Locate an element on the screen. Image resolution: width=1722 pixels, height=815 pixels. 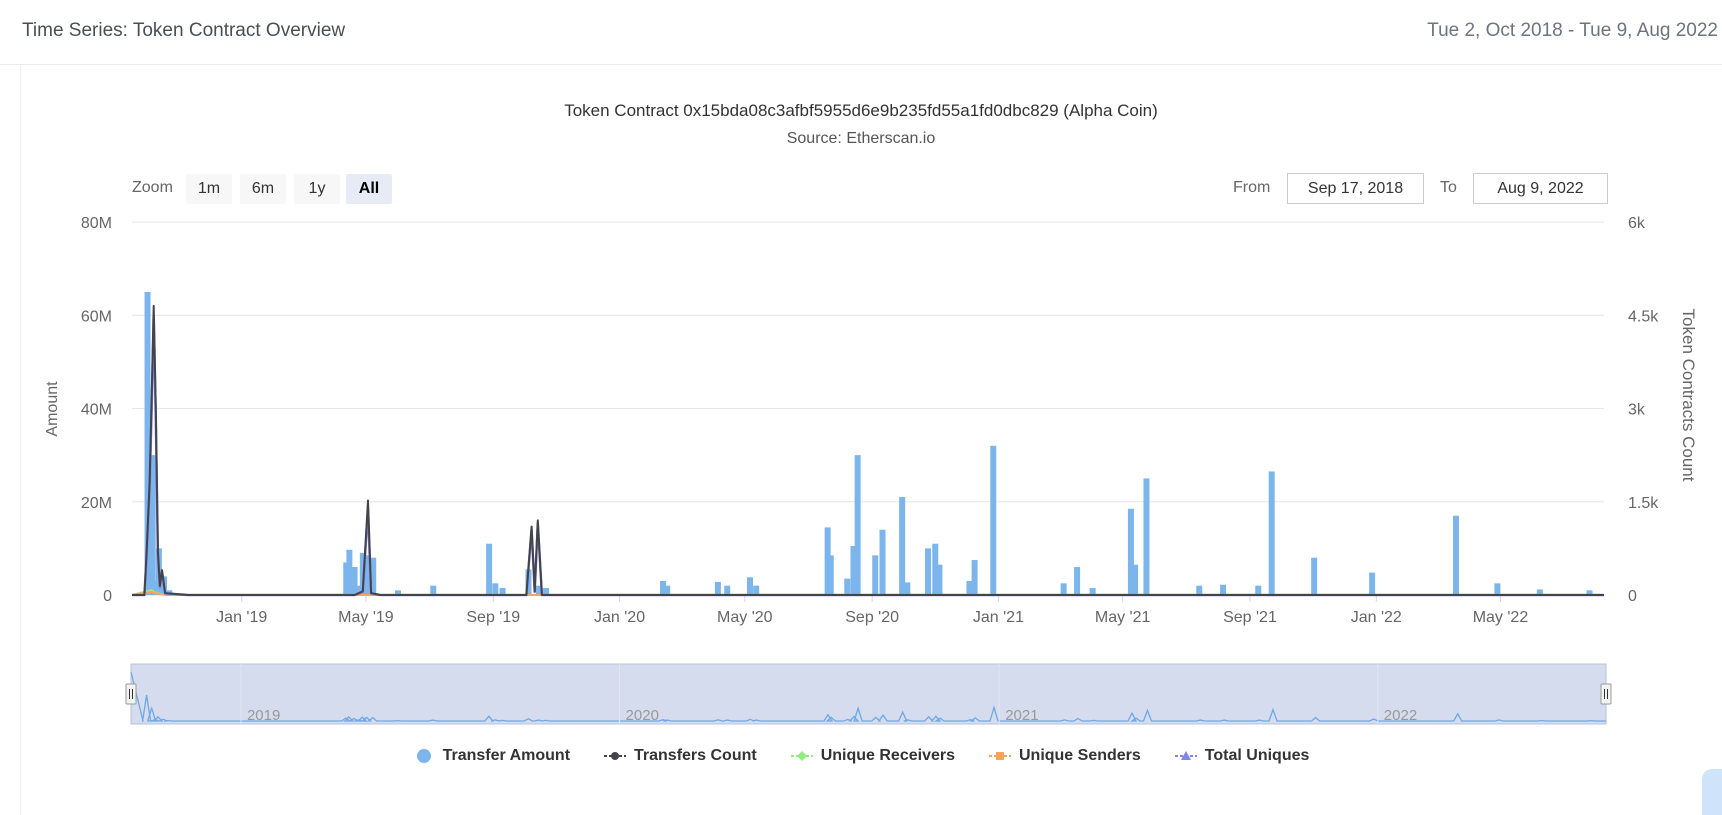
legend-label: Total Uniques is located at coordinates (1257, 755).